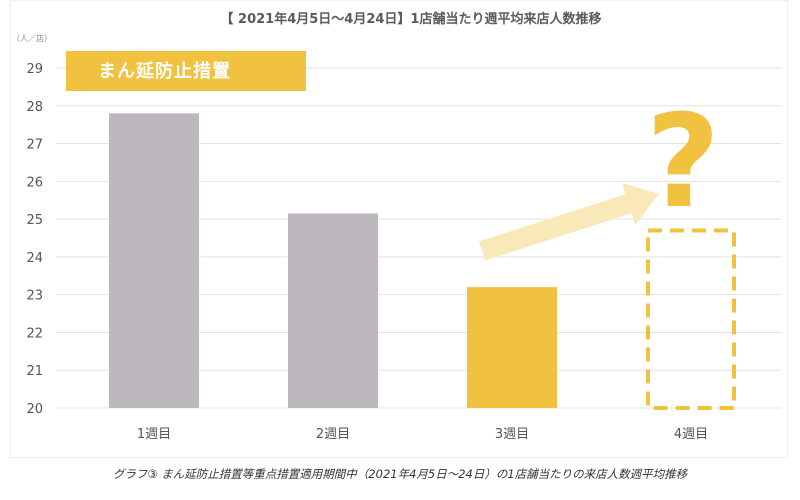 Image resolution: width=800 pixels, height=500 pixels. What do you see at coordinates (34, 145) in the screenshot?
I see `y-tick-label: 27` at bounding box center [34, 145].